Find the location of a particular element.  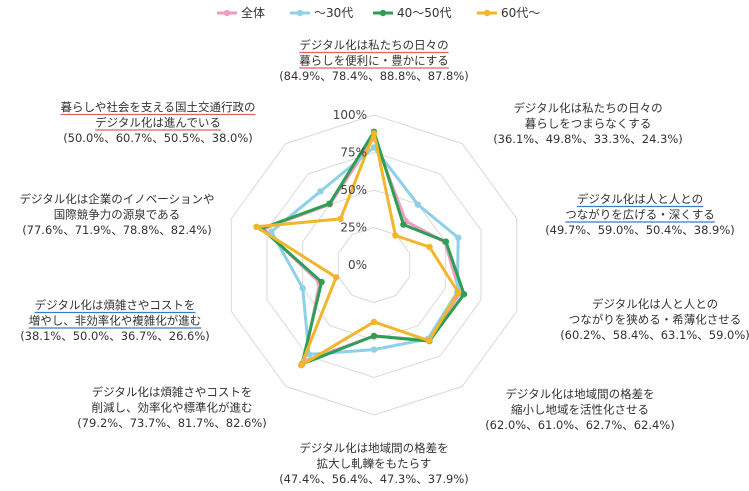

category-label-line: (62.0%、61.0%、62.7%、62.4%) is located at coordinates (580, 425).